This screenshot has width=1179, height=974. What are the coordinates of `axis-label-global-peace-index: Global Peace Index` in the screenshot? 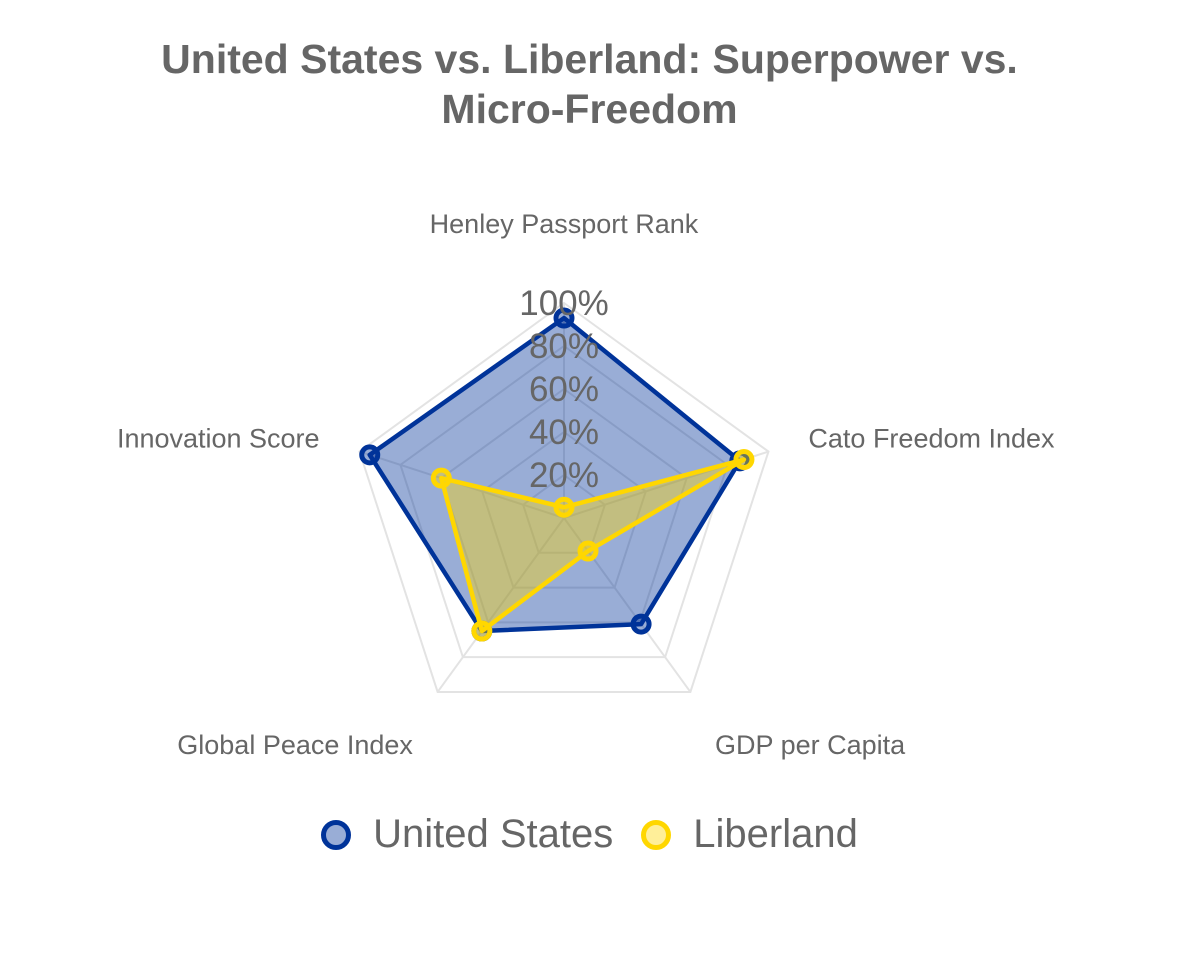 It's located at (295, 745).